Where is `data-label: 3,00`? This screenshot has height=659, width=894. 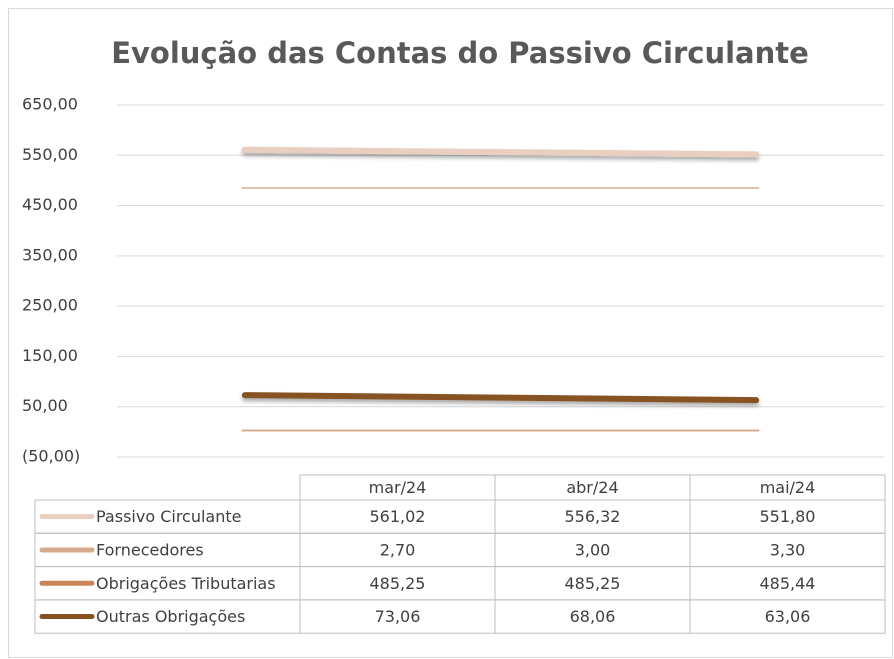 data-label: 3,00 is located at coordinates (593, 549).